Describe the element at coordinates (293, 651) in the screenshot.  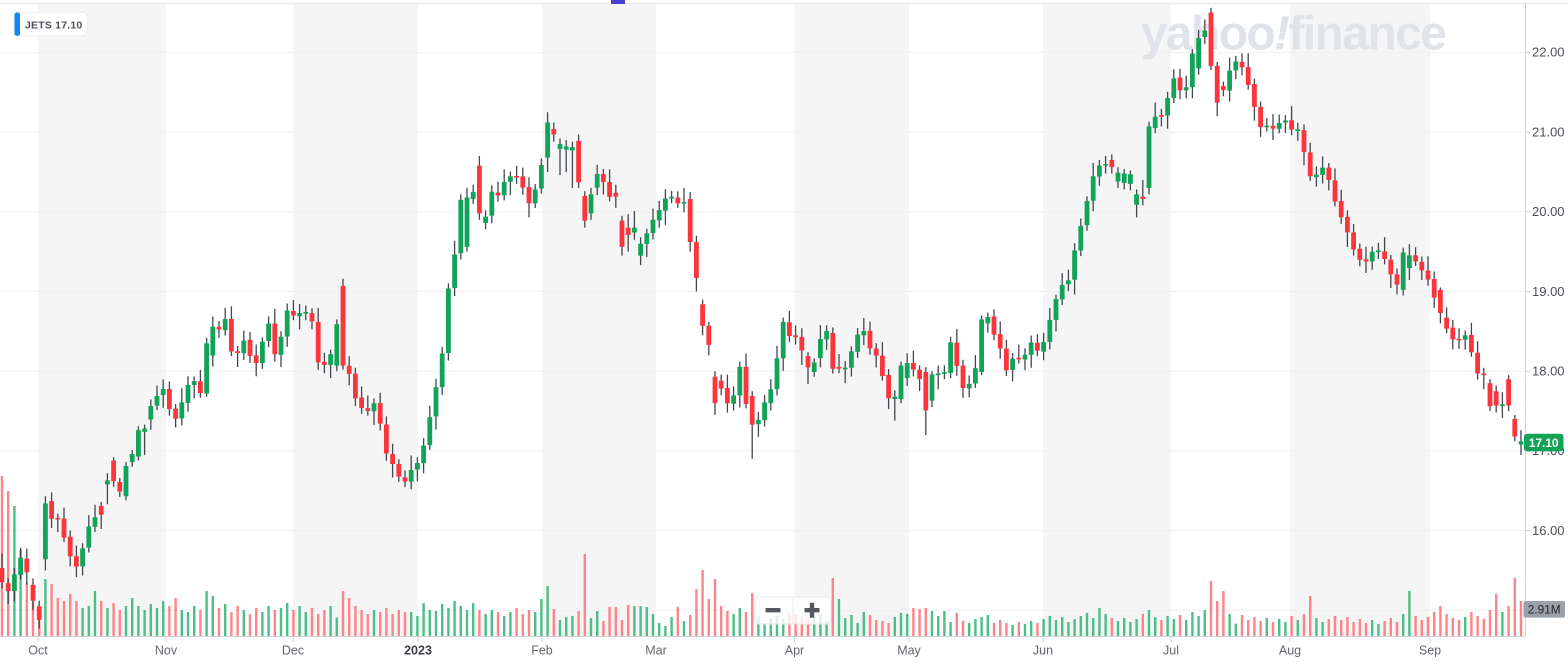
I see `svg-text: Dec` at that location.